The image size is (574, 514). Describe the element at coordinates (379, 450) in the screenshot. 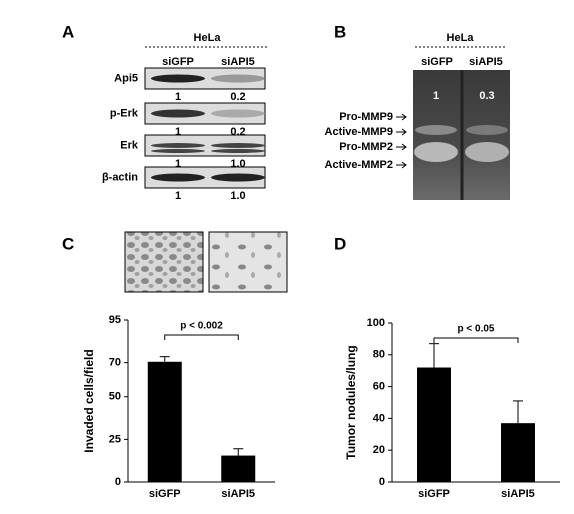

I see `y-tick-label: 20` at that location.